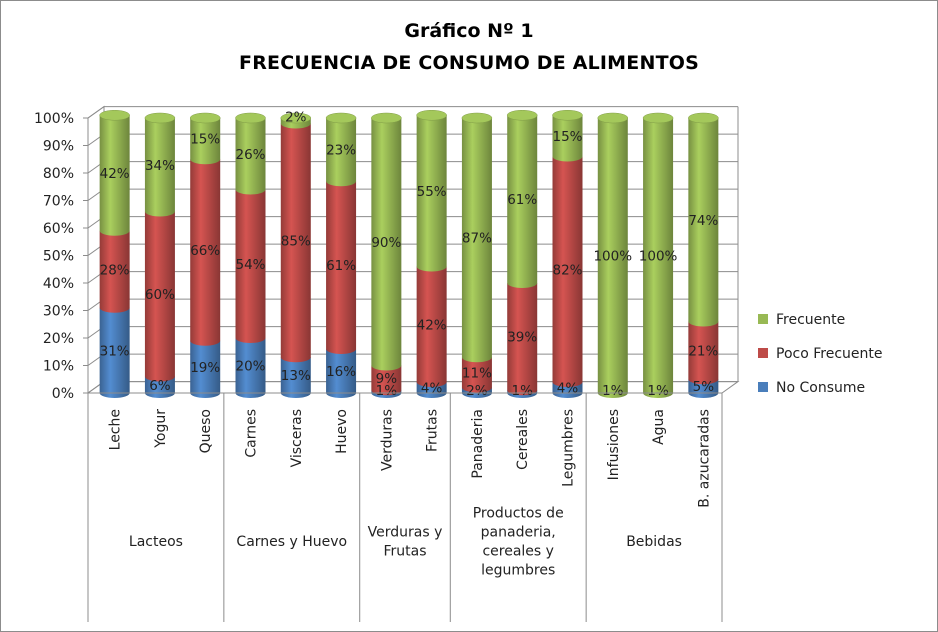 This screenshot has height=632, width=938. Describe the element at coordinates (704, 387) in the screenshot. I see `data-label: 5%` at that location.